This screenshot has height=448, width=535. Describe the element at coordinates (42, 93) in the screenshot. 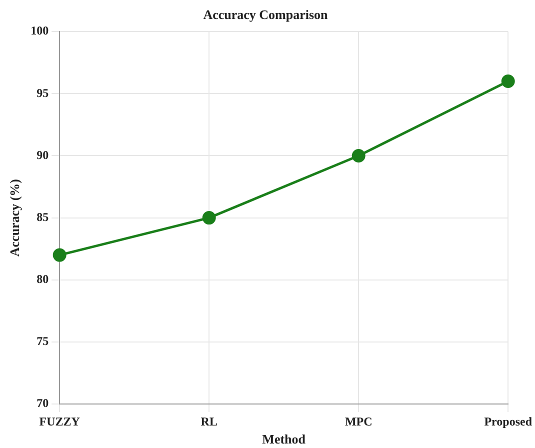

I see `y-tick-label: 95` at that location.